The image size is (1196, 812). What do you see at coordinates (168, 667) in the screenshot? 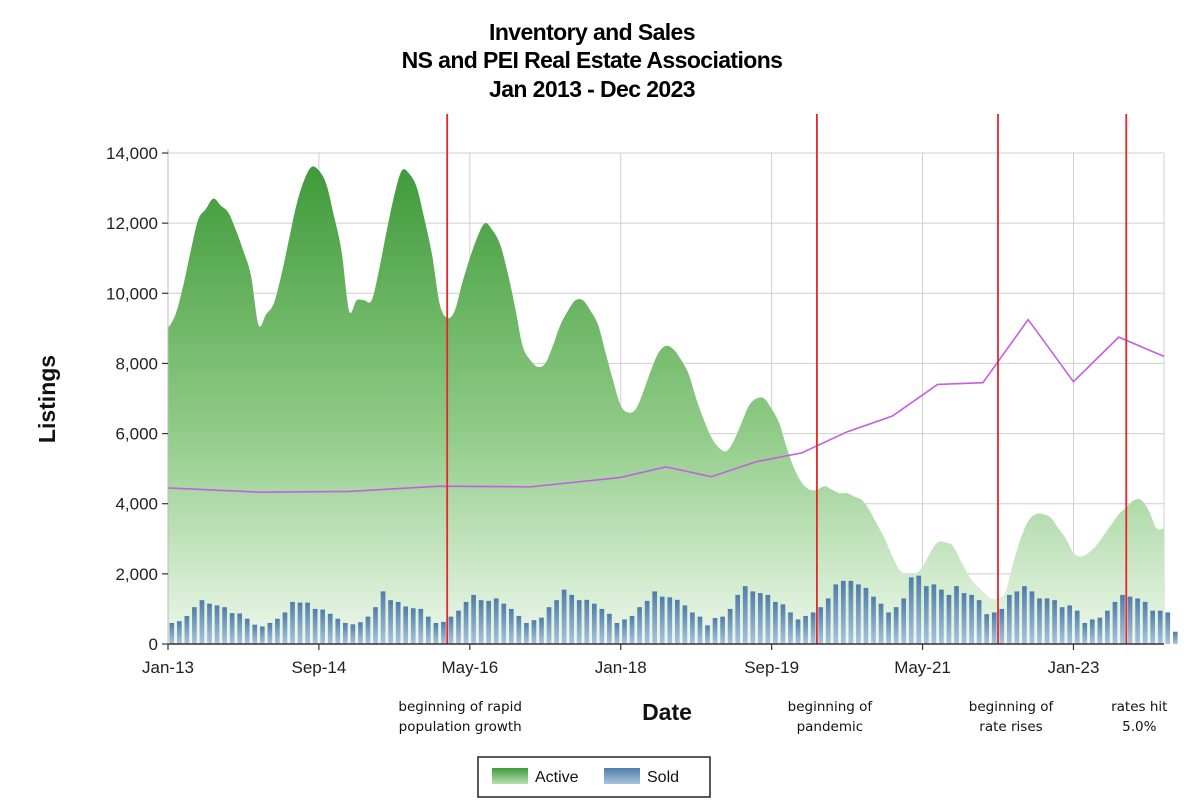
I see `x-tick-label: Jan-13` at bounding box center [168, 667].